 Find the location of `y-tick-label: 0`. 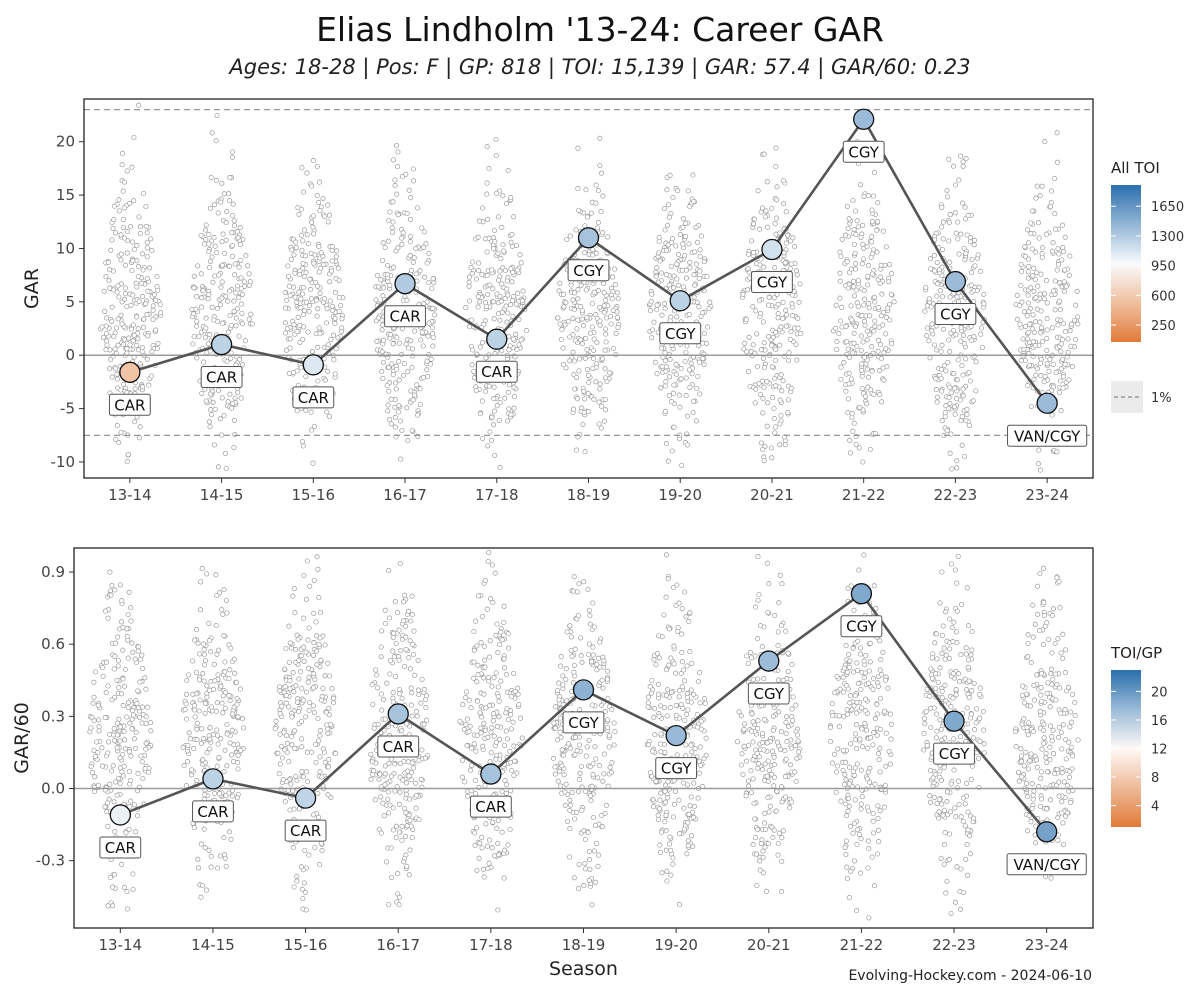

y-tick-label: 0 is located at coordinates (70, 355).